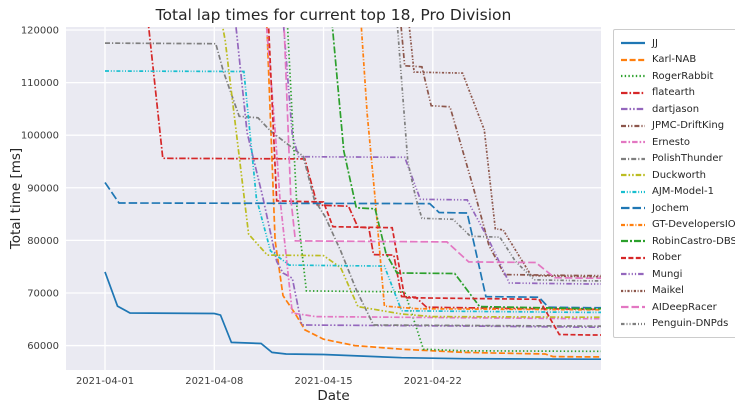 The height and width of the screenshot is (410, 735). What do you see at coordinates (40, 83) in the screenshot?
I see `y-tick-label: 110000` at bounding box center [40, 83].